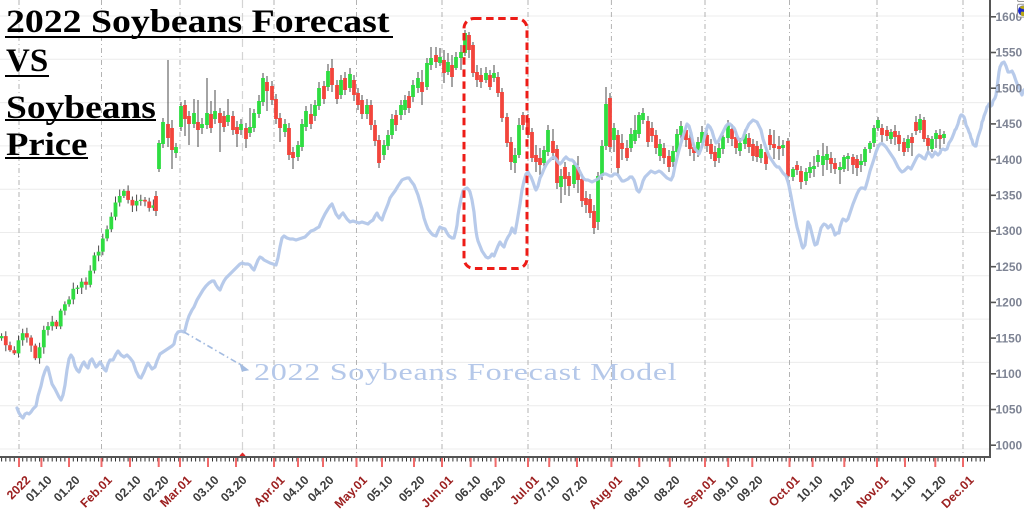  I want to click on svg-text: 1050, so click(1009, 410).